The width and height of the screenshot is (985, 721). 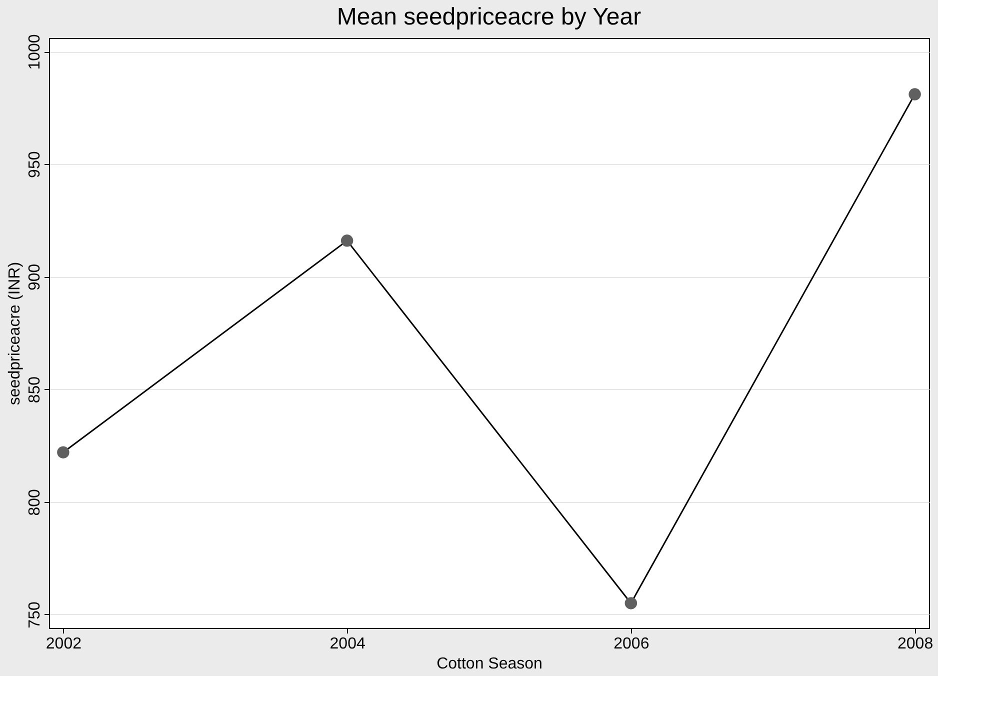 I want to click on y-tick-label: 950, so click(x=35, y=164).